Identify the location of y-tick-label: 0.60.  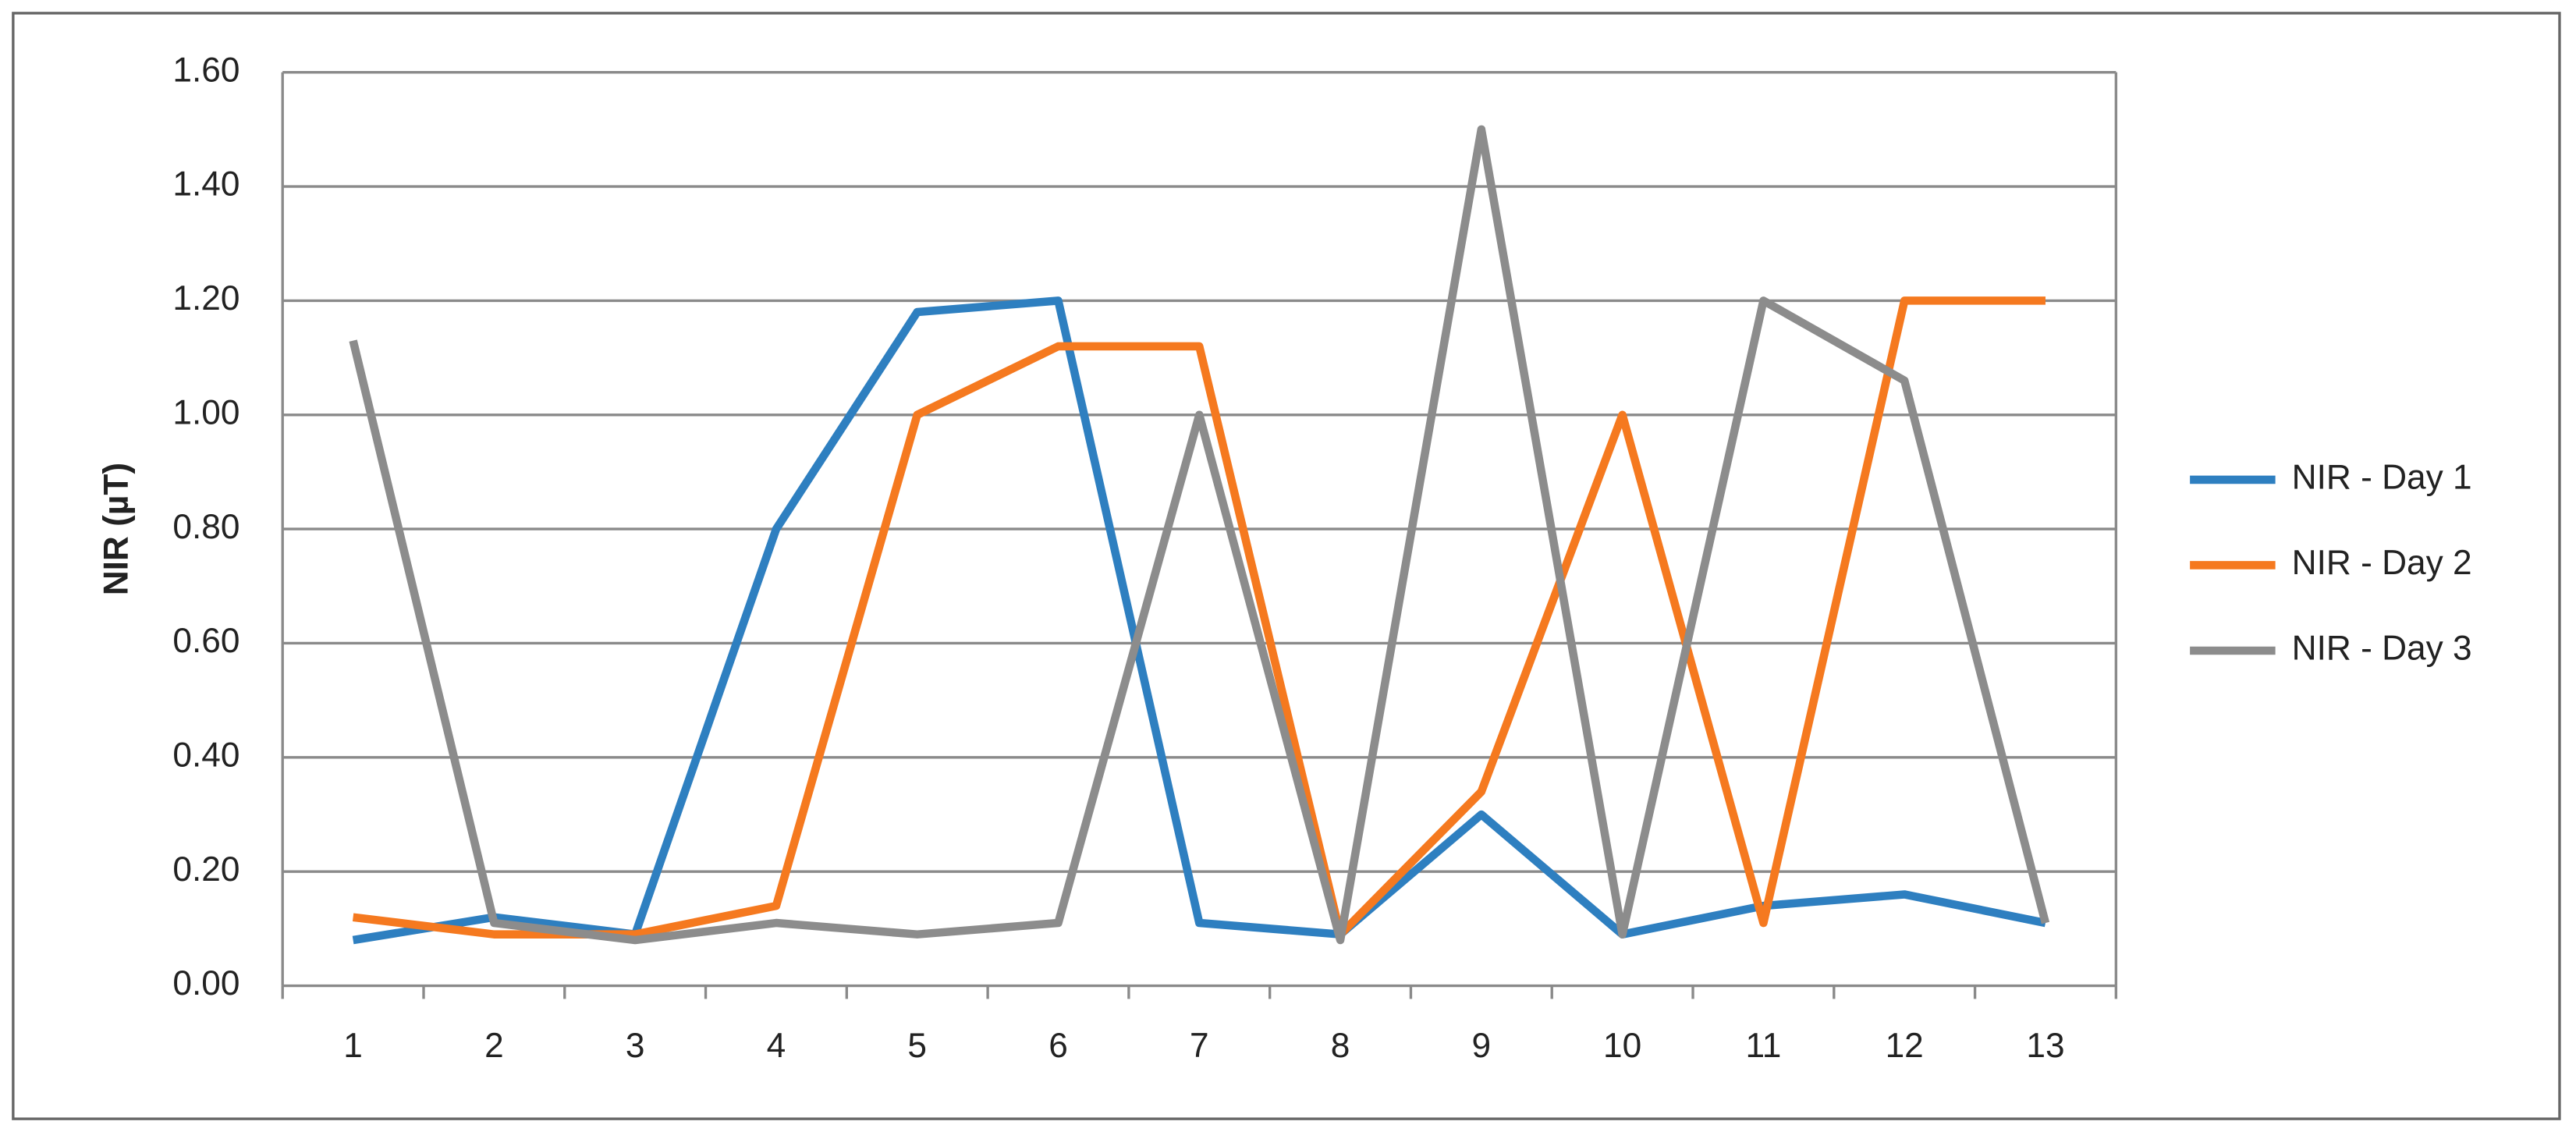
(206, 641).